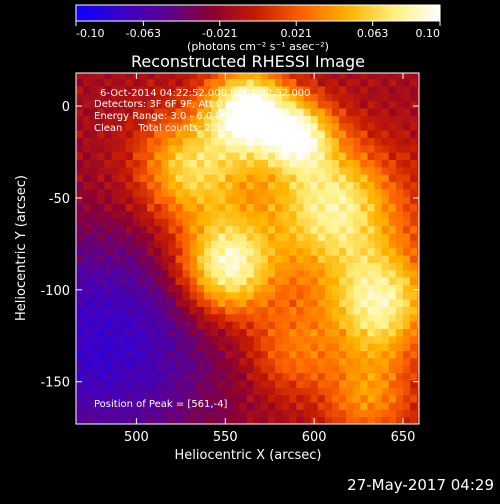  Describe the element at coordinates (66, 107) in the screenshot. I see `y-tick-label: 0` at that location.